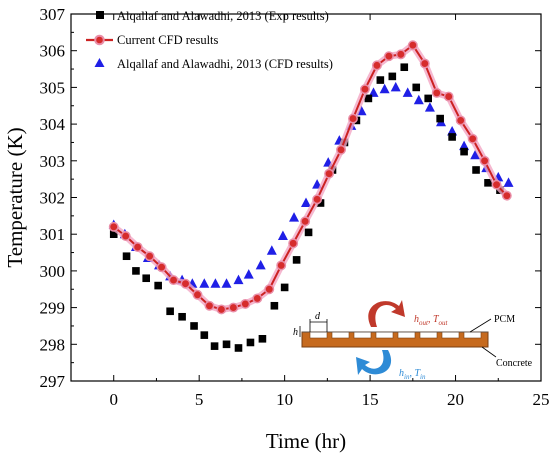  I want to click on y-tick-label: 306, so click(53, 51).